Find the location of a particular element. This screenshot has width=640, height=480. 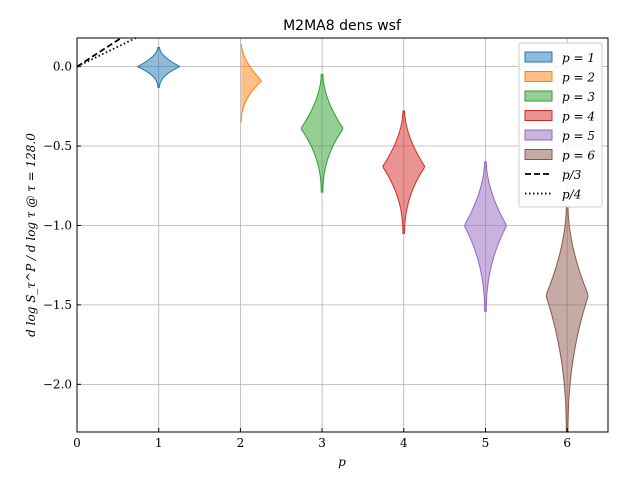

legend-label: p = 6 is located at coordinates (578, 156).